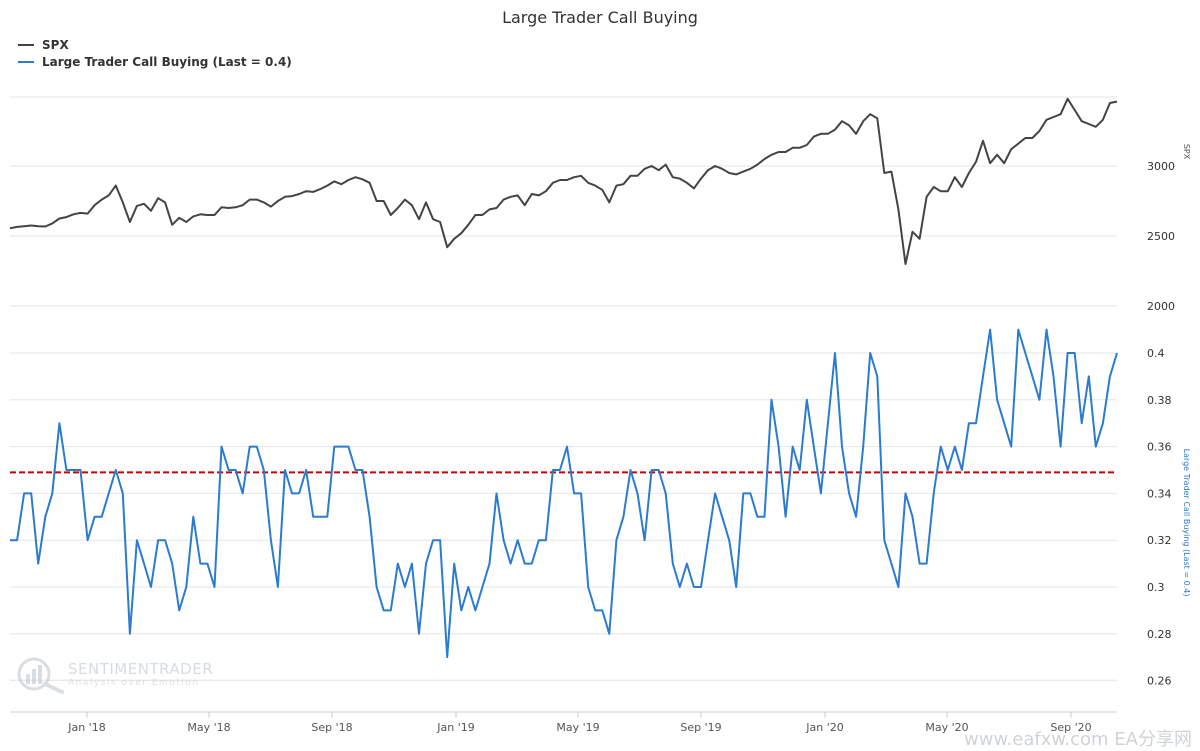 This screenshot has width=1200, height=751. What do you see at coordinates (208, 727) in the screenshot?
I see `x-tick-label: May '18` at bounding box center [208, 727].